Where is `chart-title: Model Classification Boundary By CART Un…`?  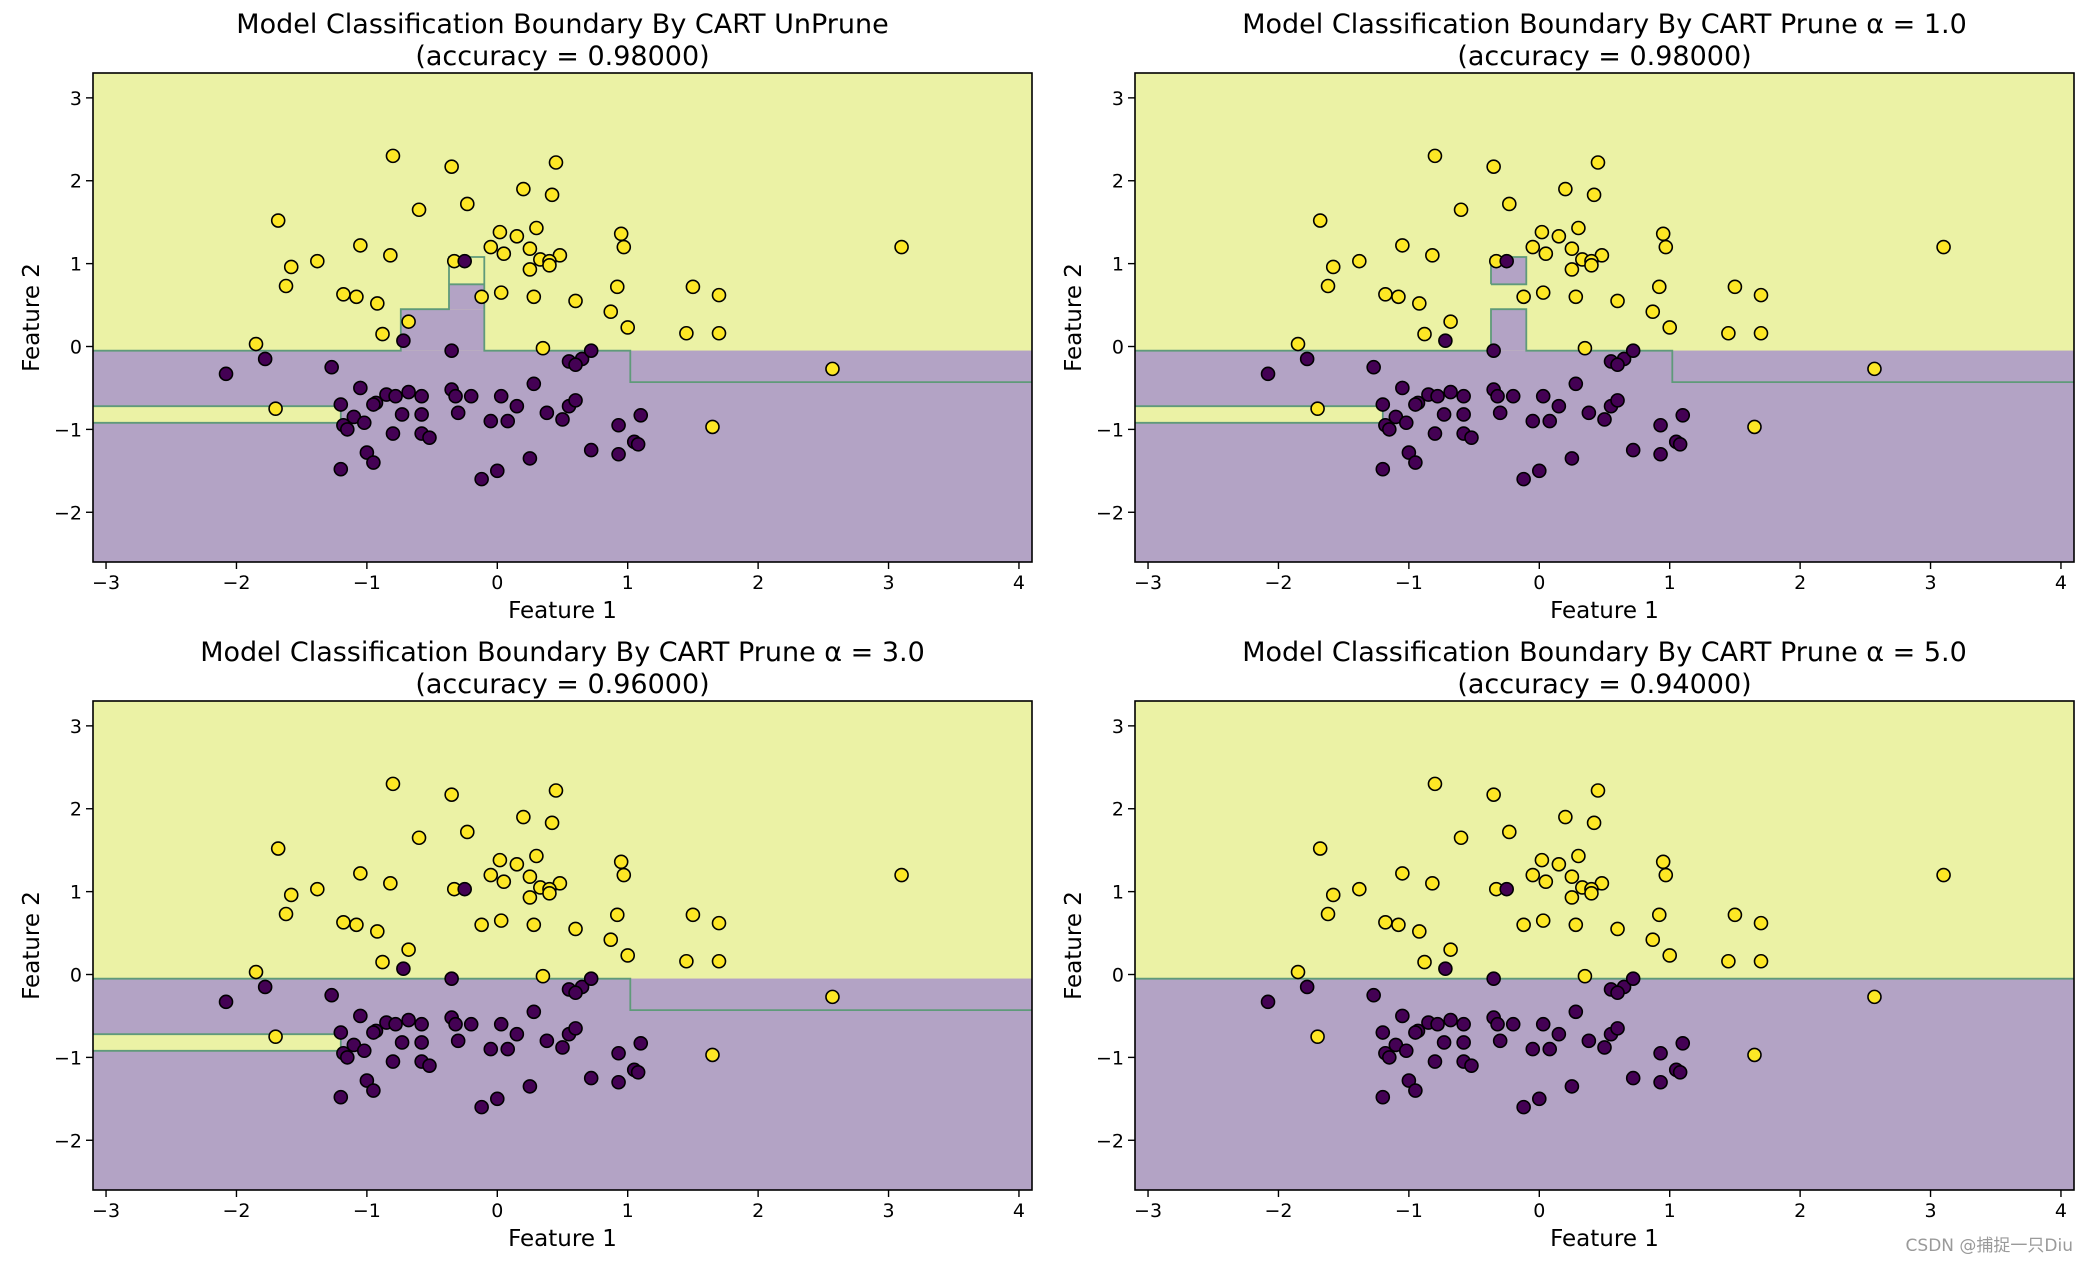 chart-title: Model Classification Boundary By CART Un… is located at coordinates (562, 24).